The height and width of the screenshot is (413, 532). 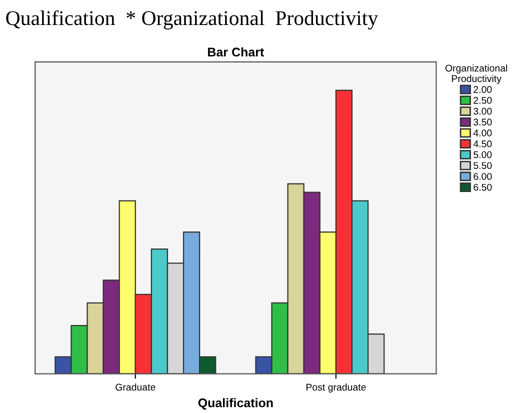 I want to click on legend-label: 3.50, so click(x=483, y=122).